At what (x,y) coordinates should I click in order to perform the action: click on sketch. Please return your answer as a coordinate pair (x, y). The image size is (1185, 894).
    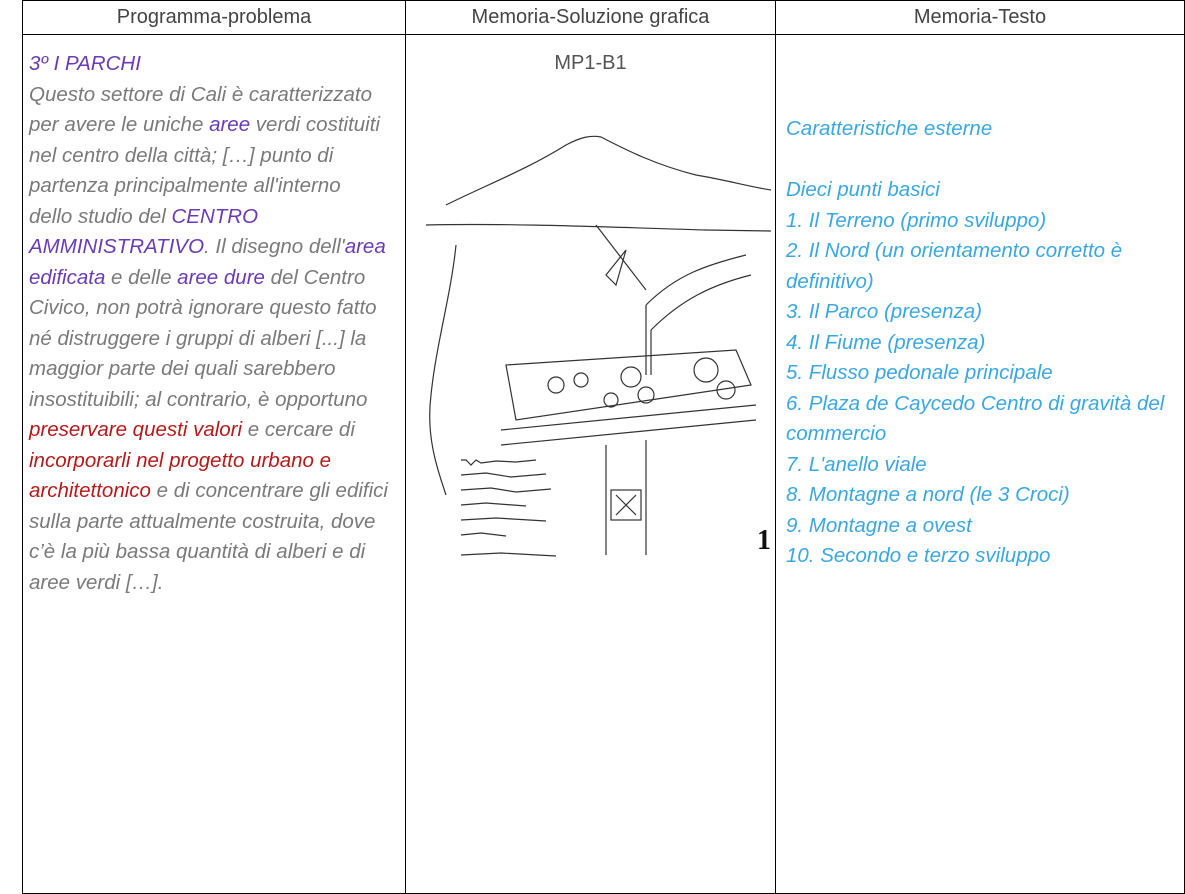
    Looking at the image, I should click on (598, 346).